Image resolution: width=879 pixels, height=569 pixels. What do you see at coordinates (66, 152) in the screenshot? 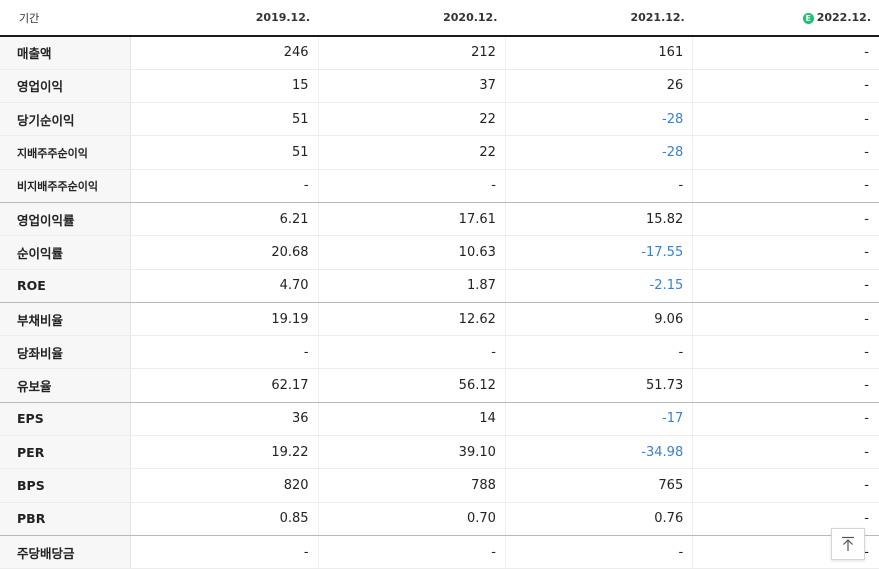
I see `row-label: 지배주주순이익` at bounding box center [66, 152].